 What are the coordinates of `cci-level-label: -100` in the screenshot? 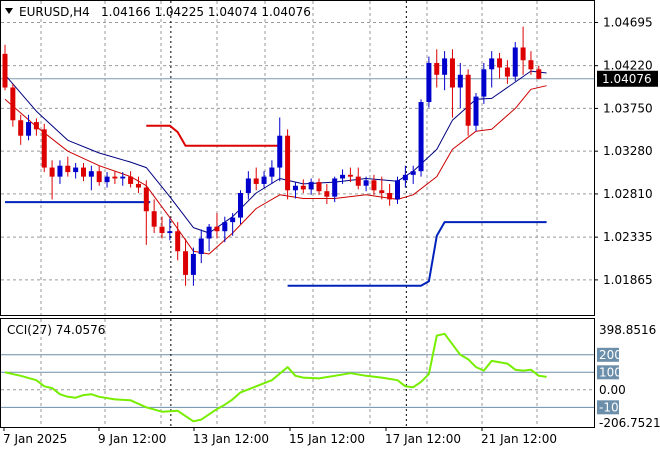 It's located at (612, 407).